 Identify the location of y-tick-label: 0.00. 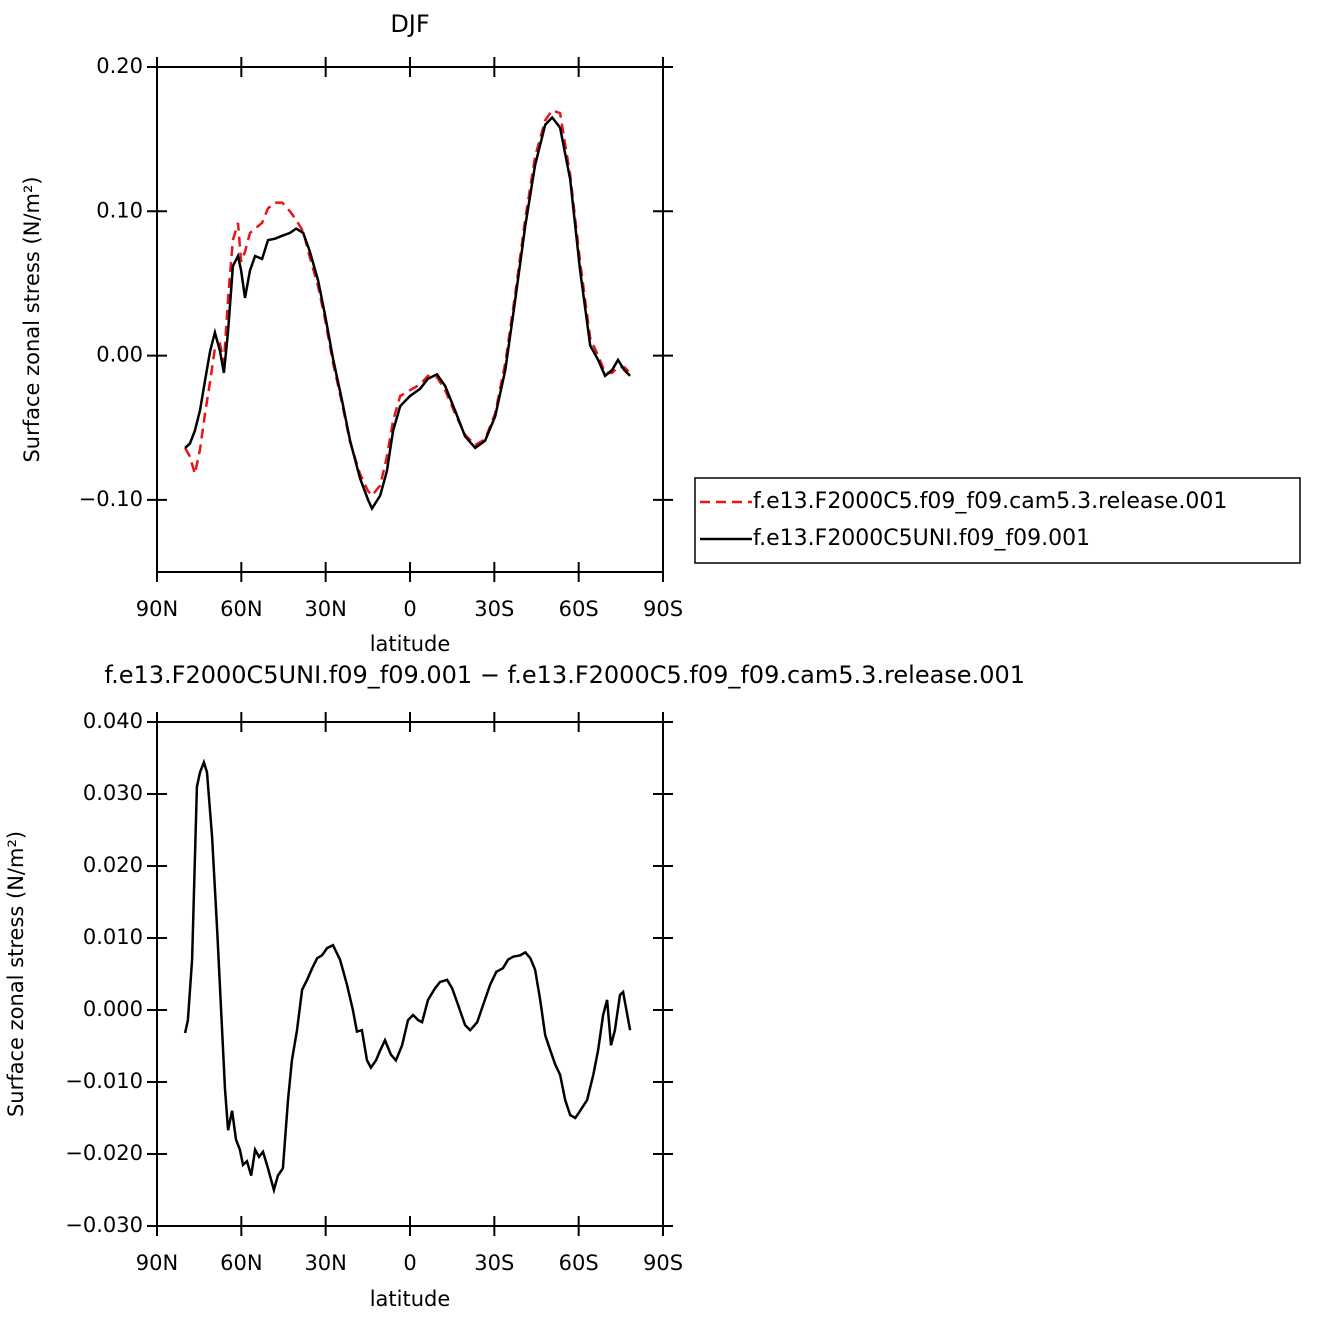
(119, 355).